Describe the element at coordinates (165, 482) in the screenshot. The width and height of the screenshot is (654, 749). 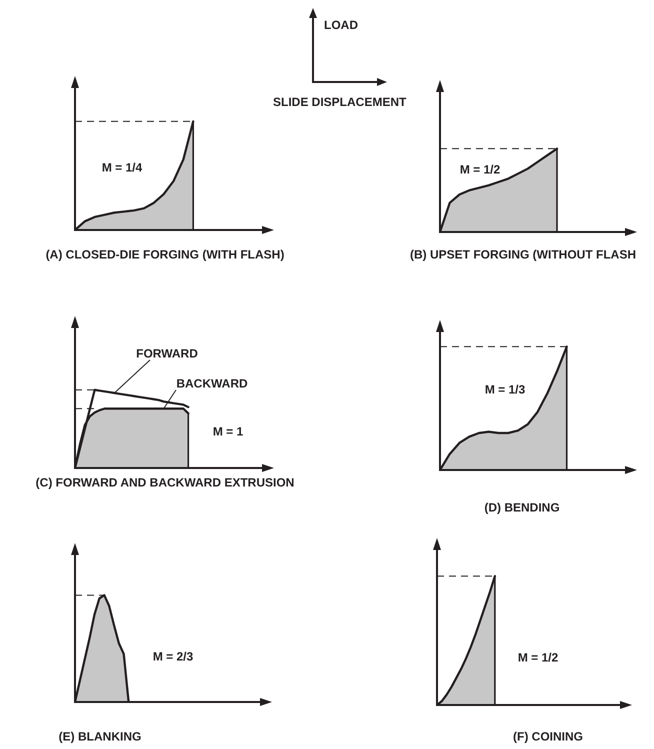
I see `text: (C) FORWARD AND BACKWARD EXTRUSION` at that location.